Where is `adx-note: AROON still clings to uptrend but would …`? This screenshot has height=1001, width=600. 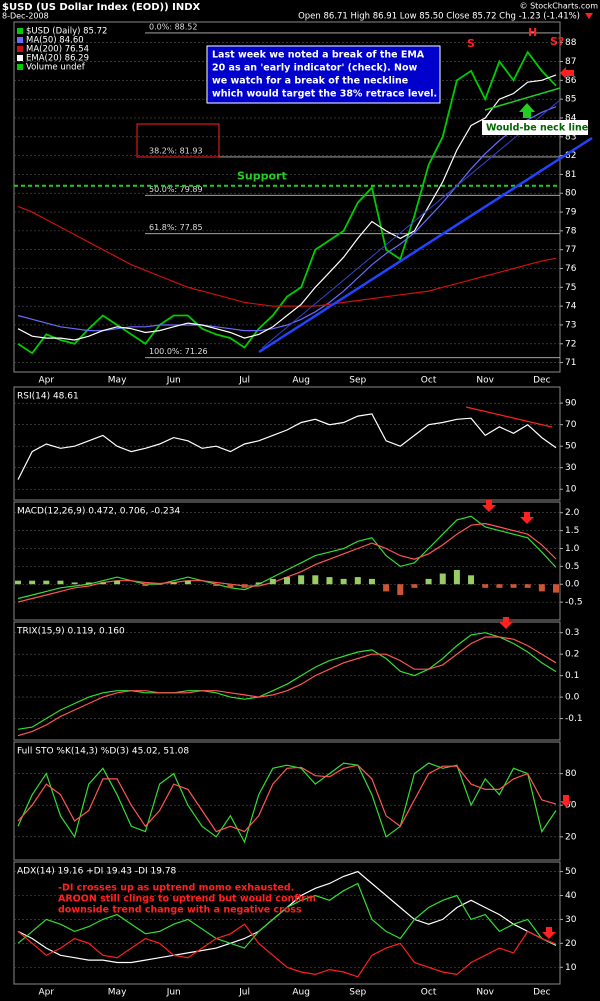 adx-note: AROON still clings to uptrend but would … is located at coordinates (187, 899).